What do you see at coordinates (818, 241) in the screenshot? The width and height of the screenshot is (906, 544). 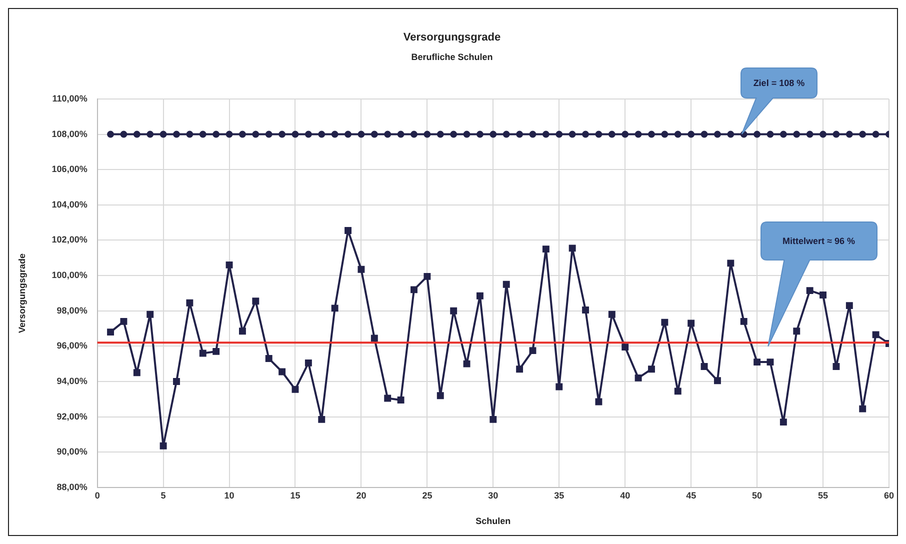 I see `annotation: Mittelwert ≈ 96 %` at bounding box center [818, 241].